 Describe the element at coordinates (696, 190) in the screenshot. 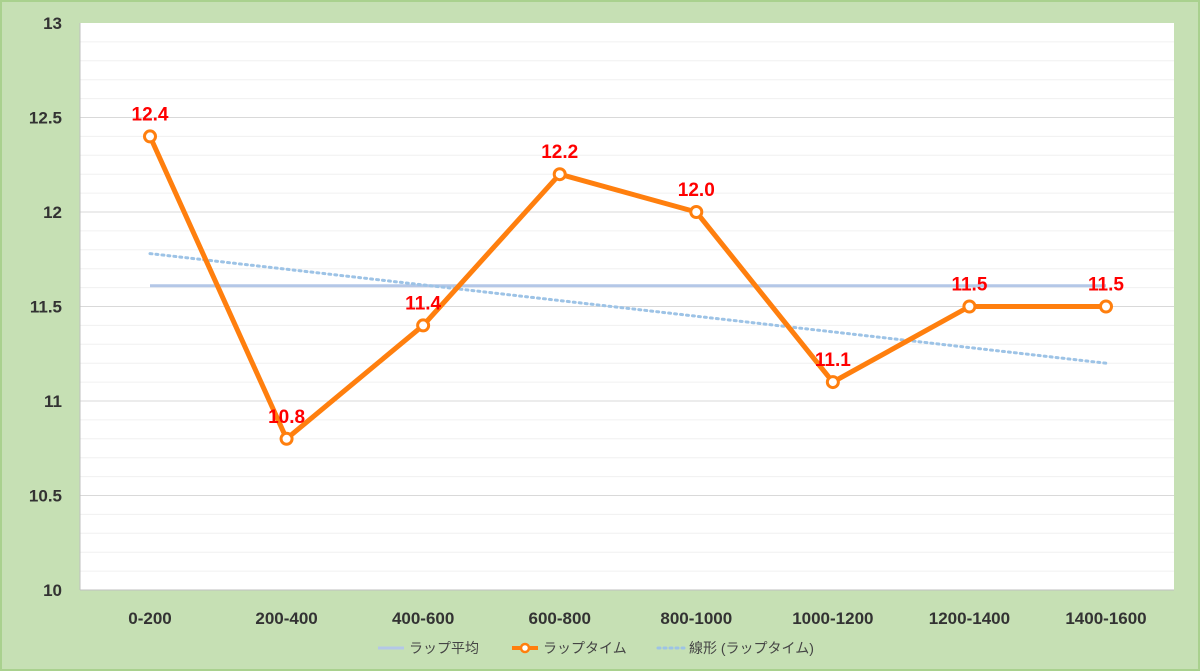

I see `data-label: 12.0` at that location.